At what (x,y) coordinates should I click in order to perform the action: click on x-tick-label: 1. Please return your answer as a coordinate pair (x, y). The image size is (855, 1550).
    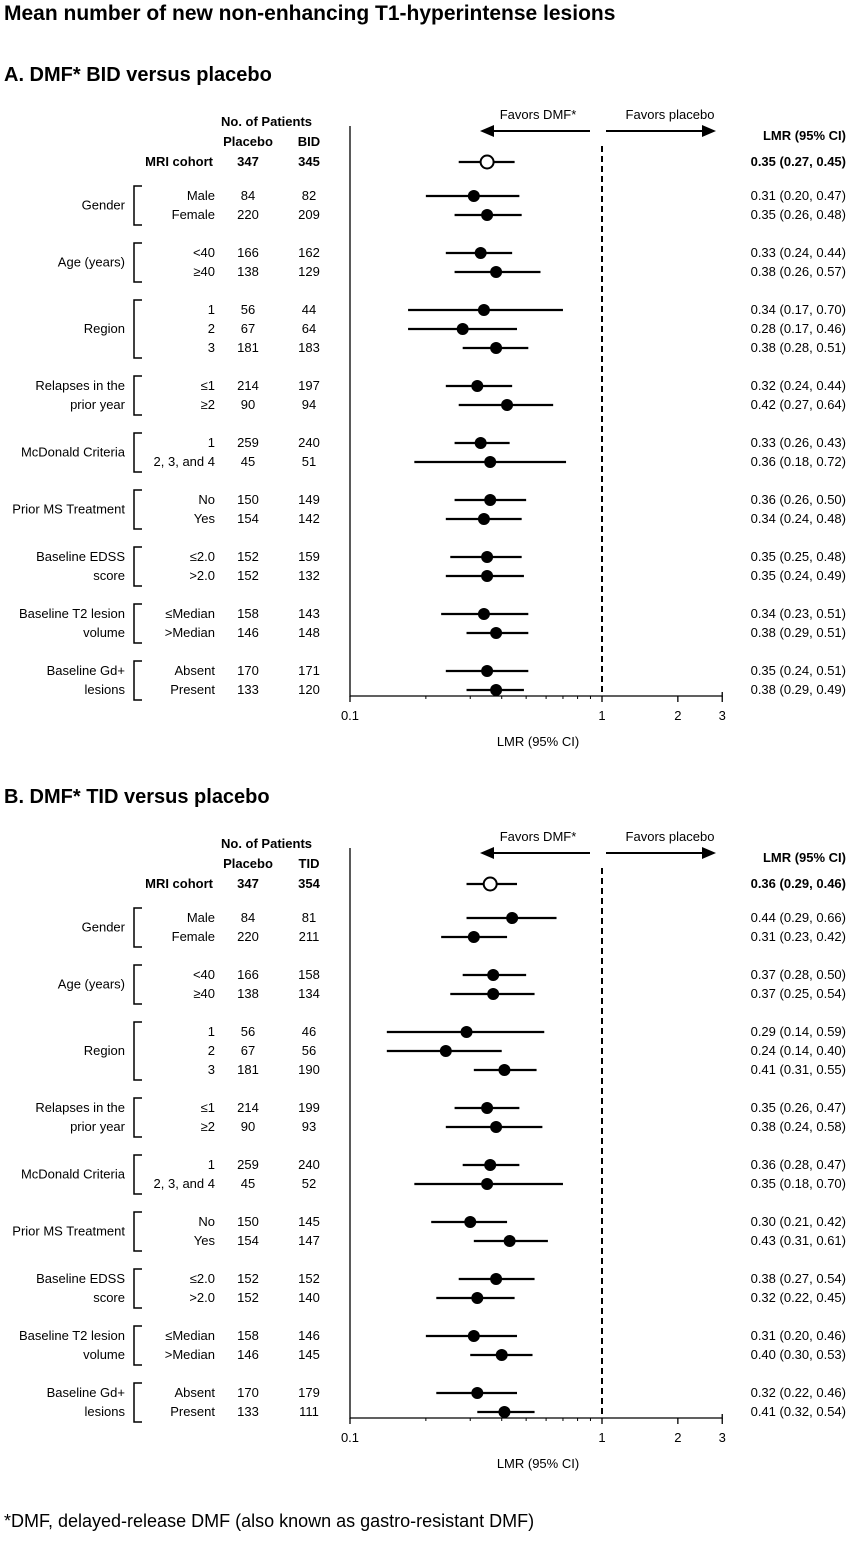
    Looking at the image, I should click on (601, 1437).